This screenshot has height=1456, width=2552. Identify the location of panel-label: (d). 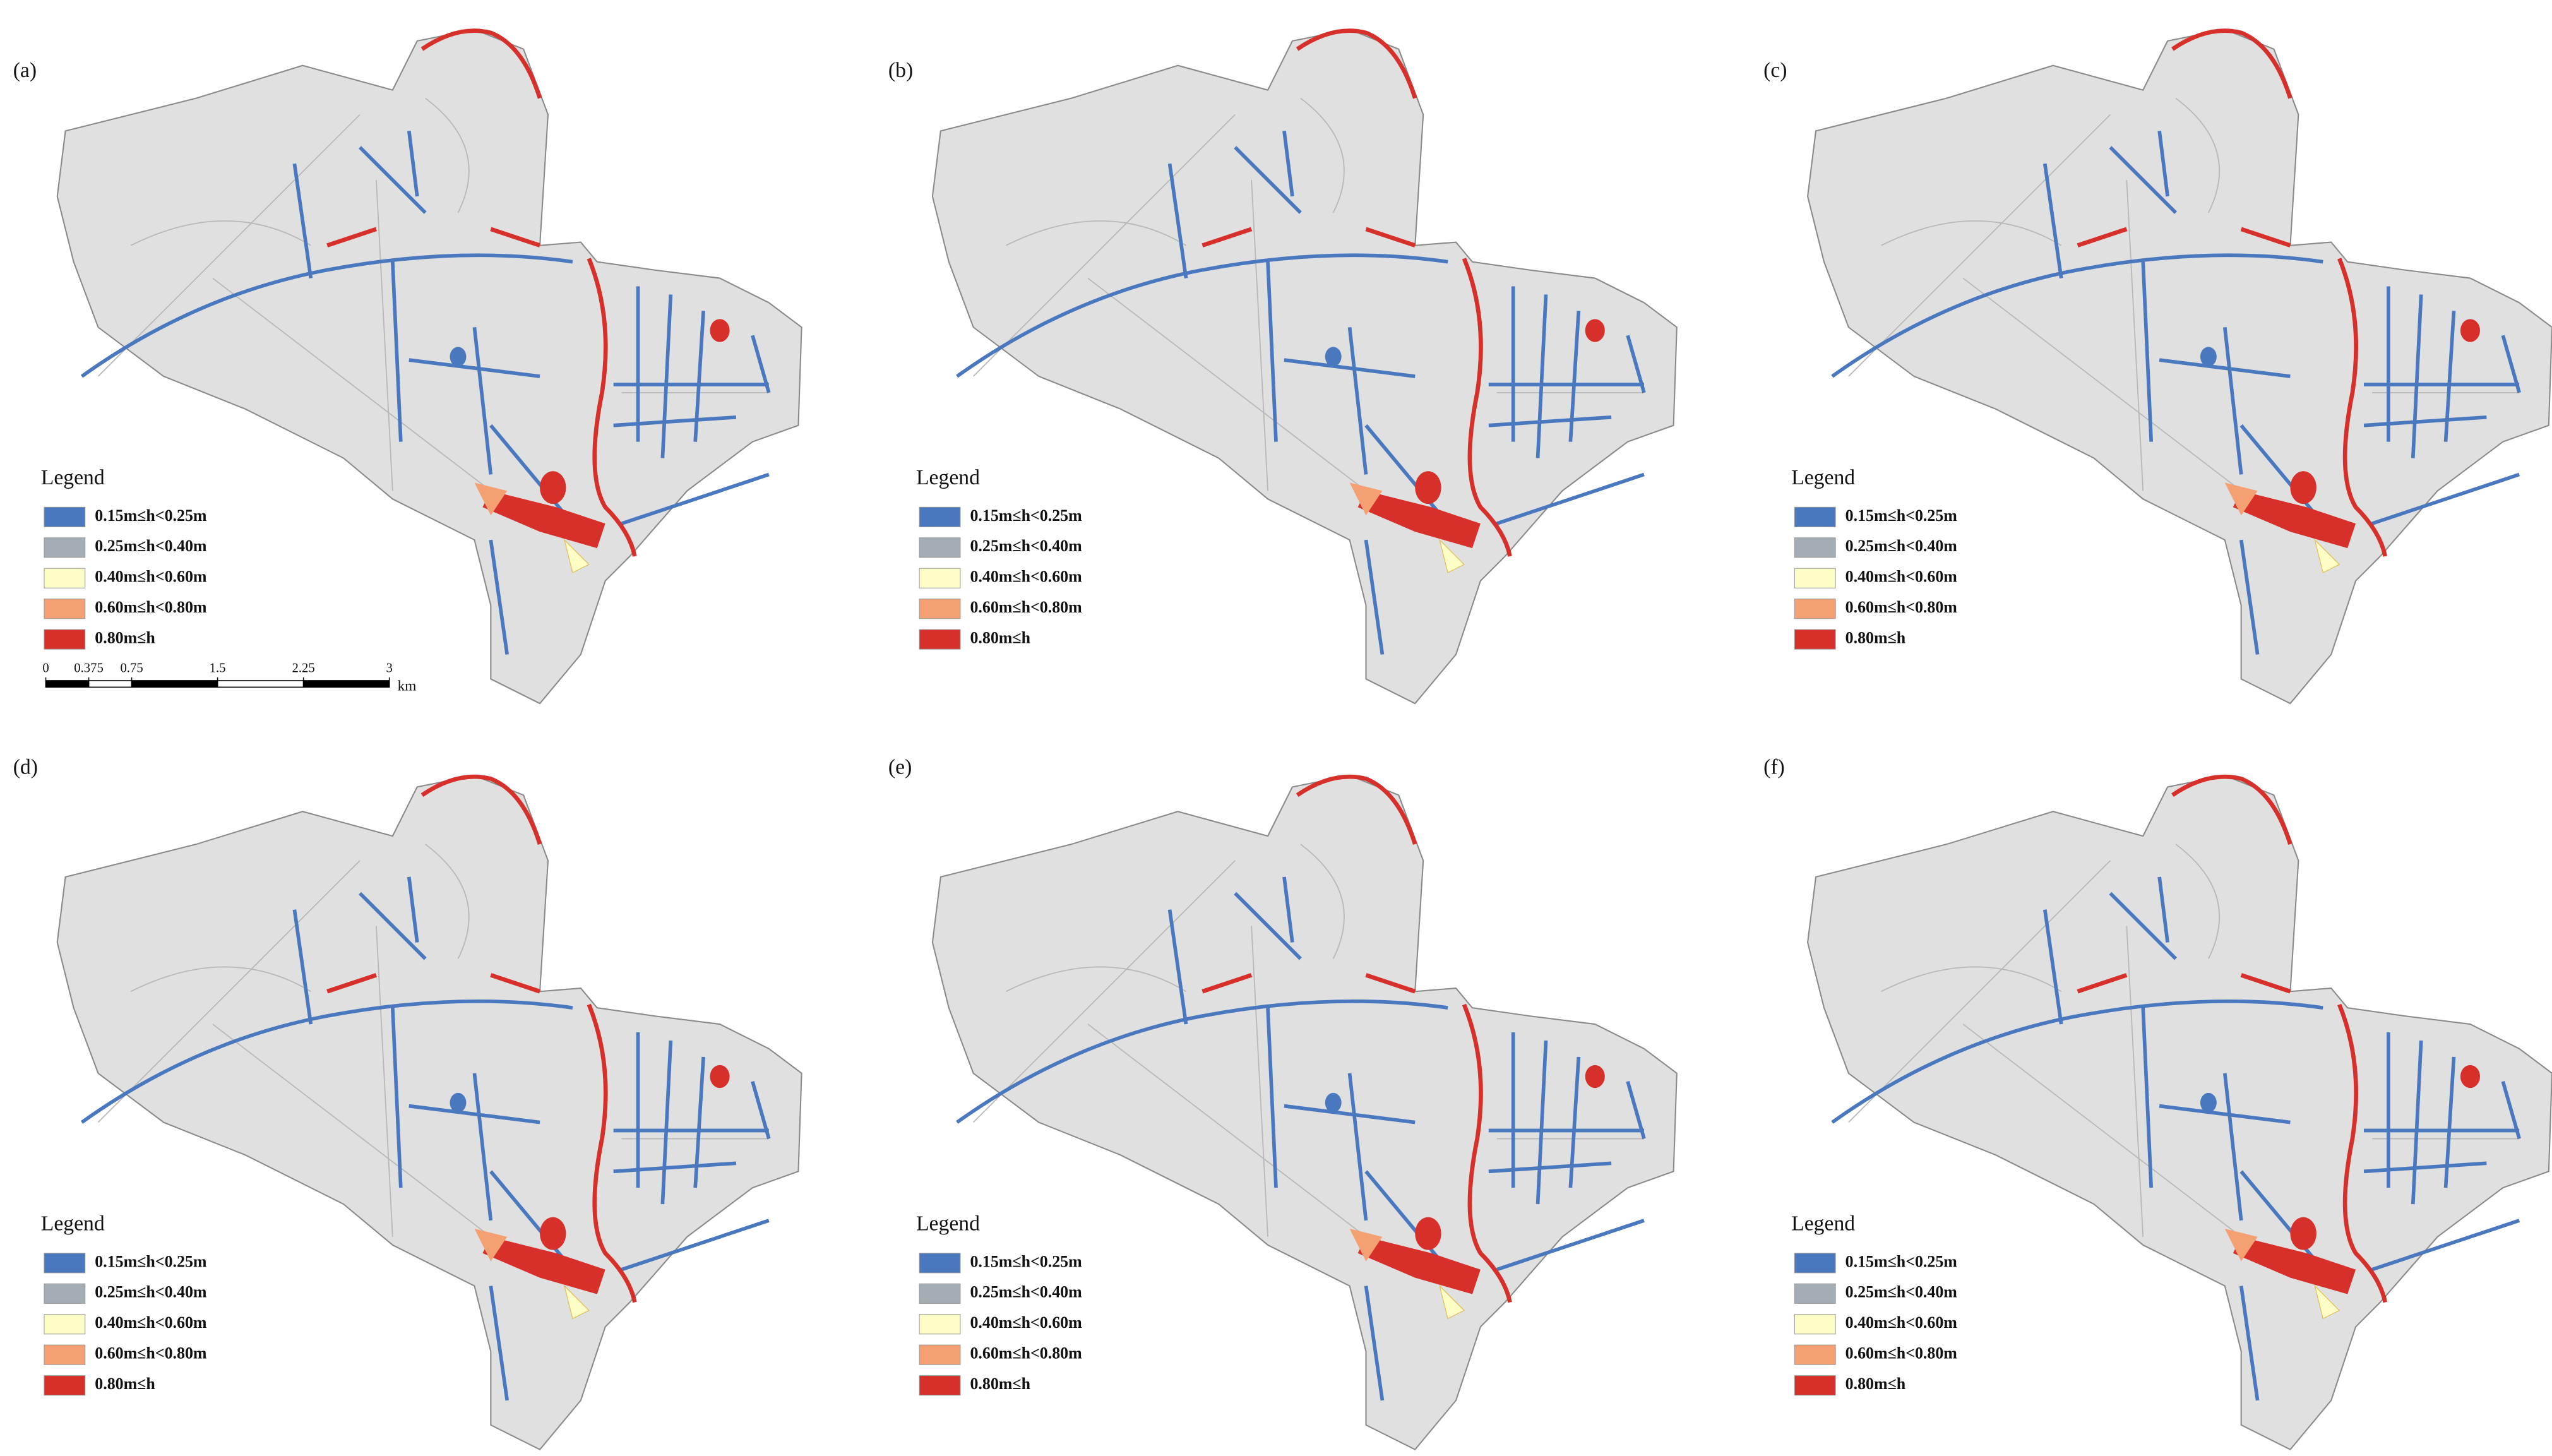
(25, 767).